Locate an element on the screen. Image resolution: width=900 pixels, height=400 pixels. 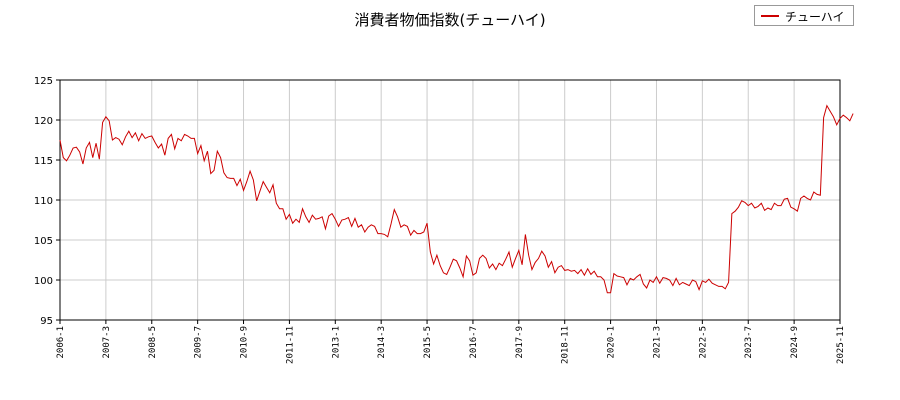
x-tick-label: 2015-5 is located at coordinates (428, 342).